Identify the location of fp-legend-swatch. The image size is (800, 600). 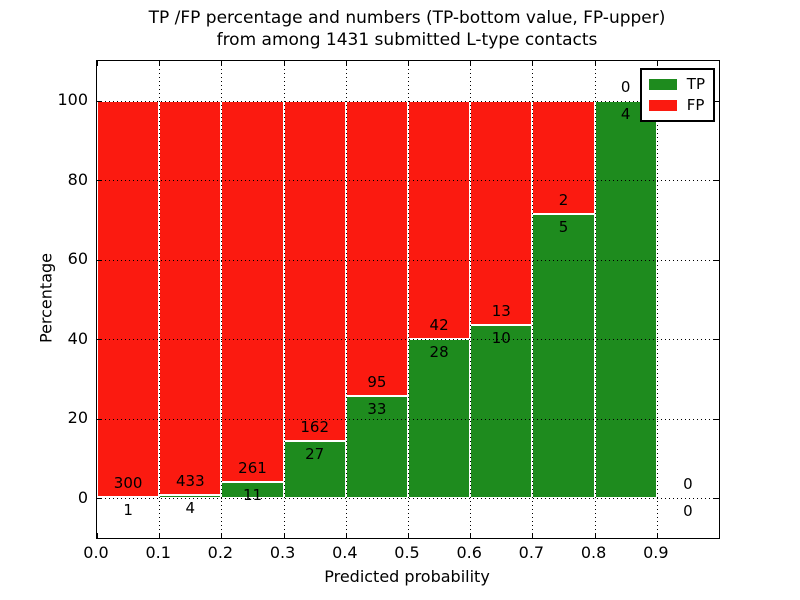
(662, 105).